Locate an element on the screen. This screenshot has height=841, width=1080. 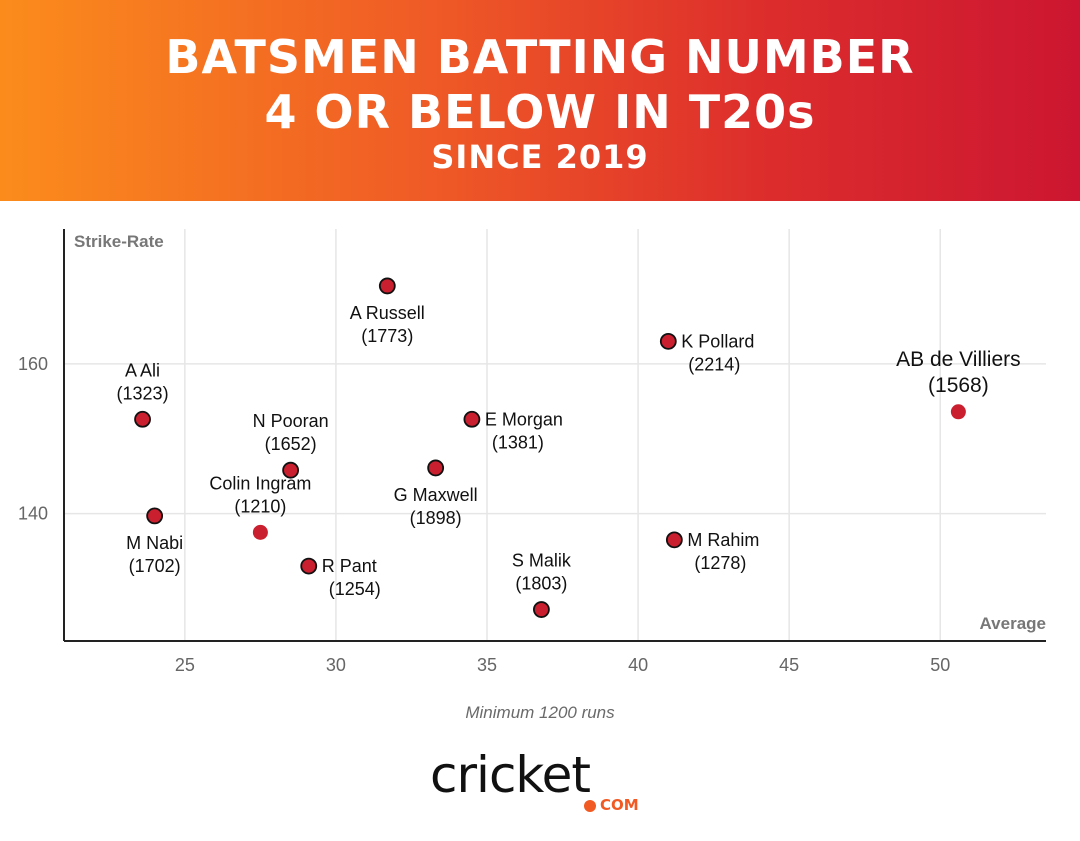
logo-dot-icon is located at coordinates (590, 806).